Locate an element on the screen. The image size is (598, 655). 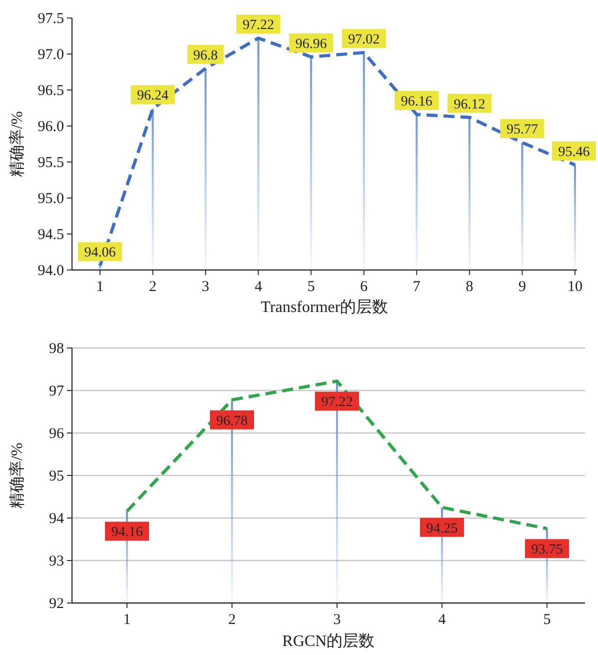
x-axis-title: RGCN的层数 is located at coordinates (328, 641).